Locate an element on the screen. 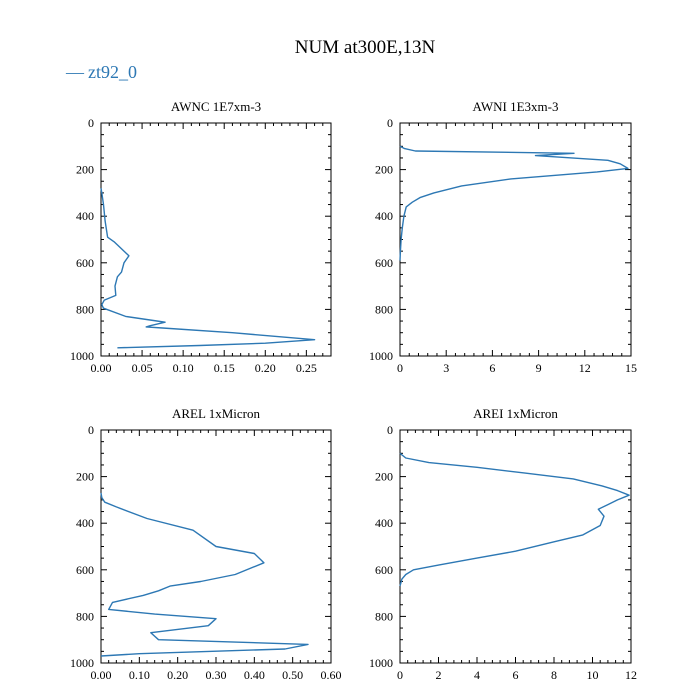 The width and height of the screenshot is (700, 700). figure-title: NUM at300E,13N is located at coordinates (365, 47).